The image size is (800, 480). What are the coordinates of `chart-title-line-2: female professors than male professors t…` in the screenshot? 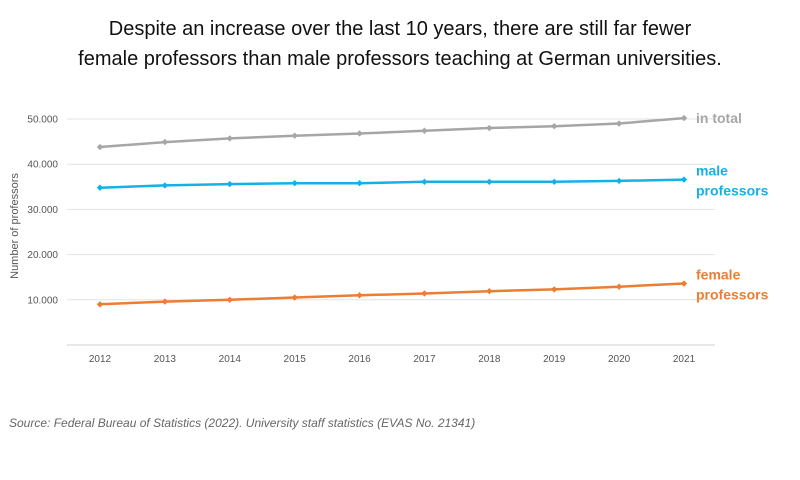 It's located at (400, 59).